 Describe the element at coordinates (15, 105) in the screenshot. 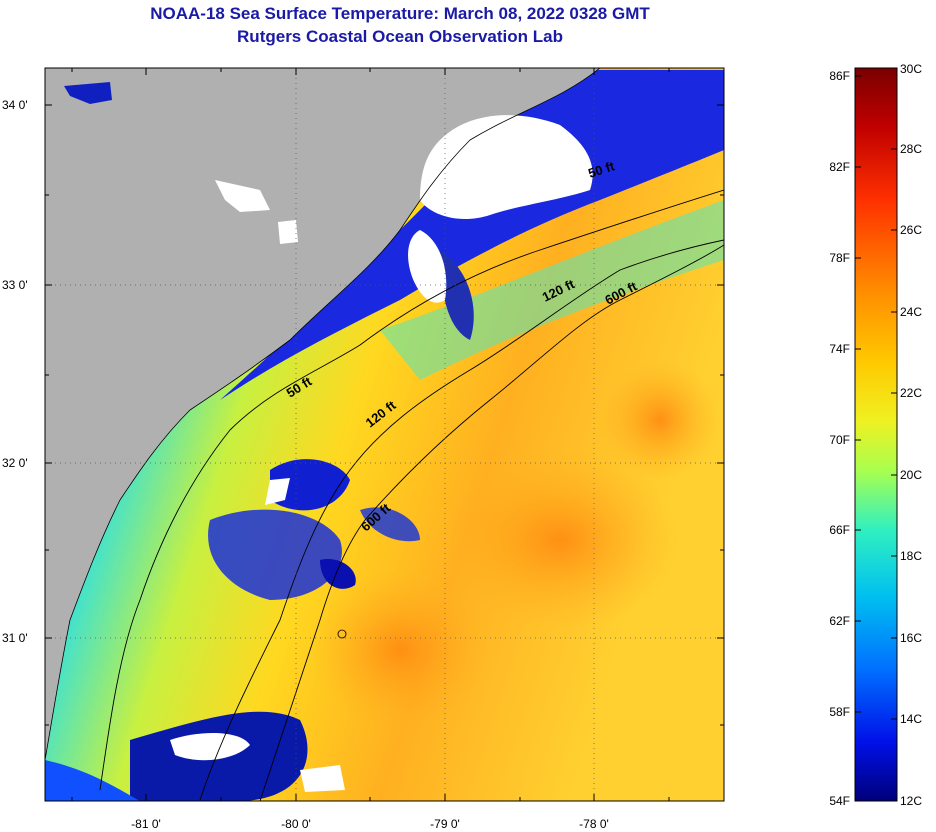

I see `lat-label-34: 34 0'` at that location.